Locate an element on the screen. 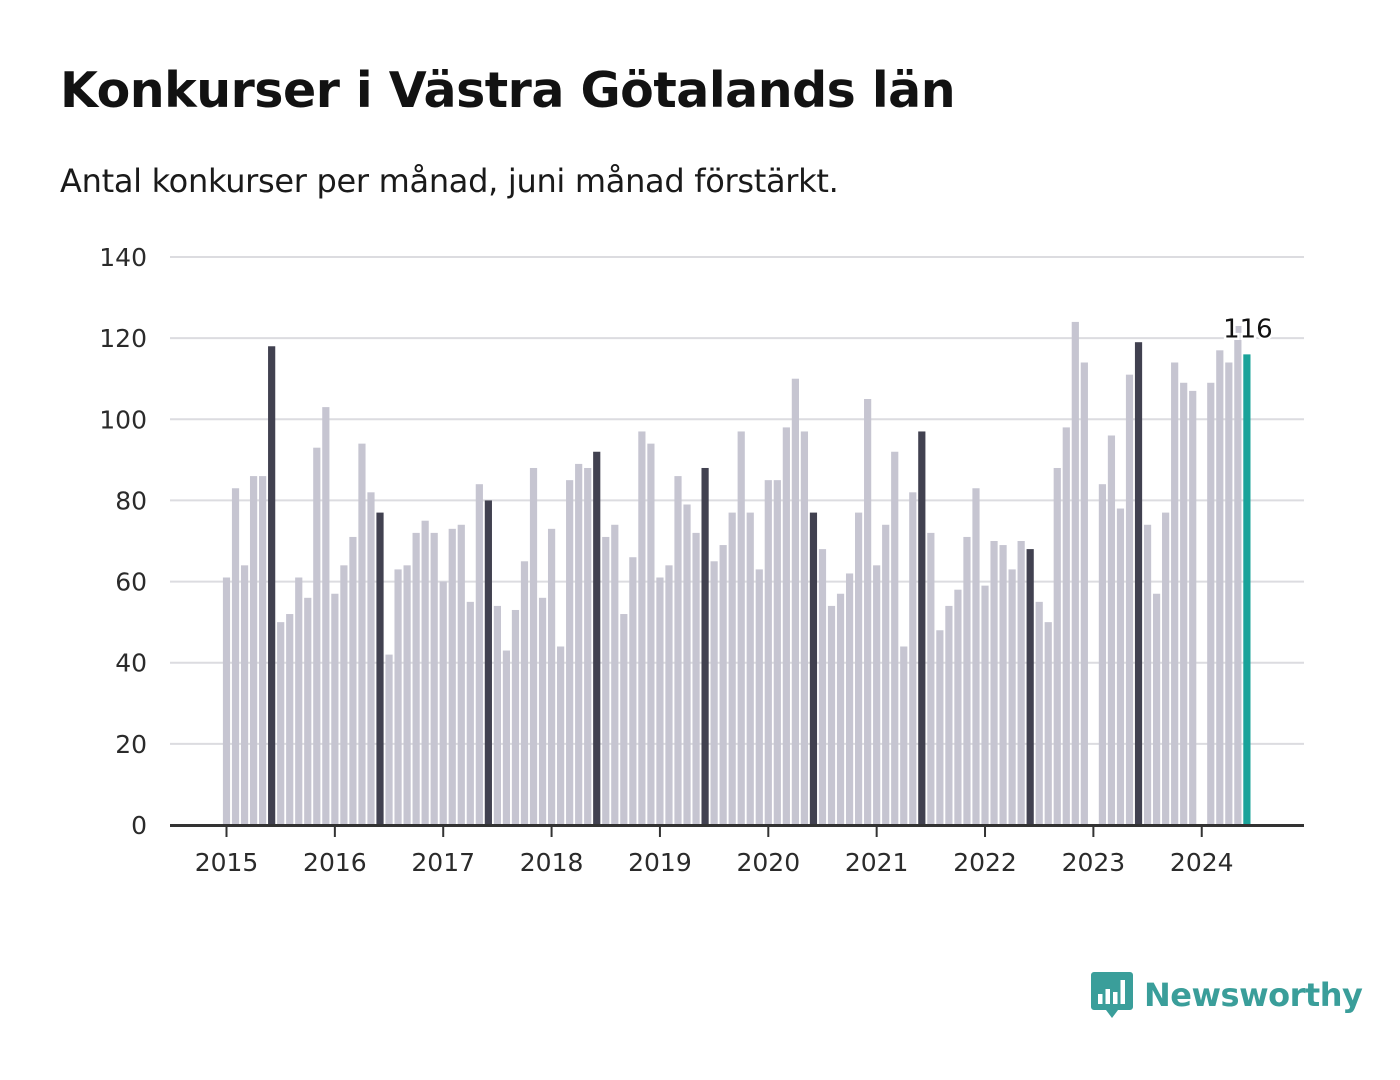  x-axis: 2015 2016 2017 2018 2019 2020 2021 2022 2023 2024 is located at coordinates (714, 851).